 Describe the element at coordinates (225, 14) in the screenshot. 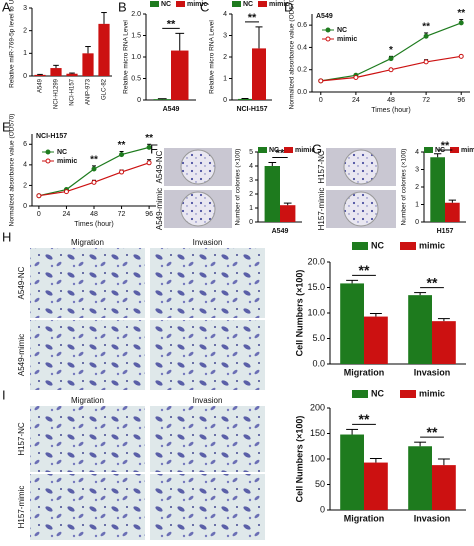

I see `y-tick-label: 4` at that location.